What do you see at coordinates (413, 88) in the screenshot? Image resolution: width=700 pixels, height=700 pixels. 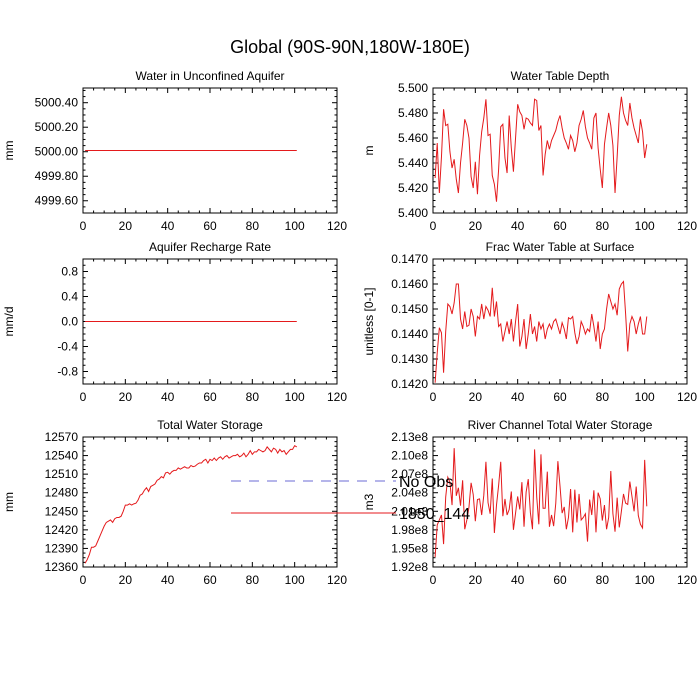 I see `y-tick-label: 5.500` at bounding box center [413, 88].